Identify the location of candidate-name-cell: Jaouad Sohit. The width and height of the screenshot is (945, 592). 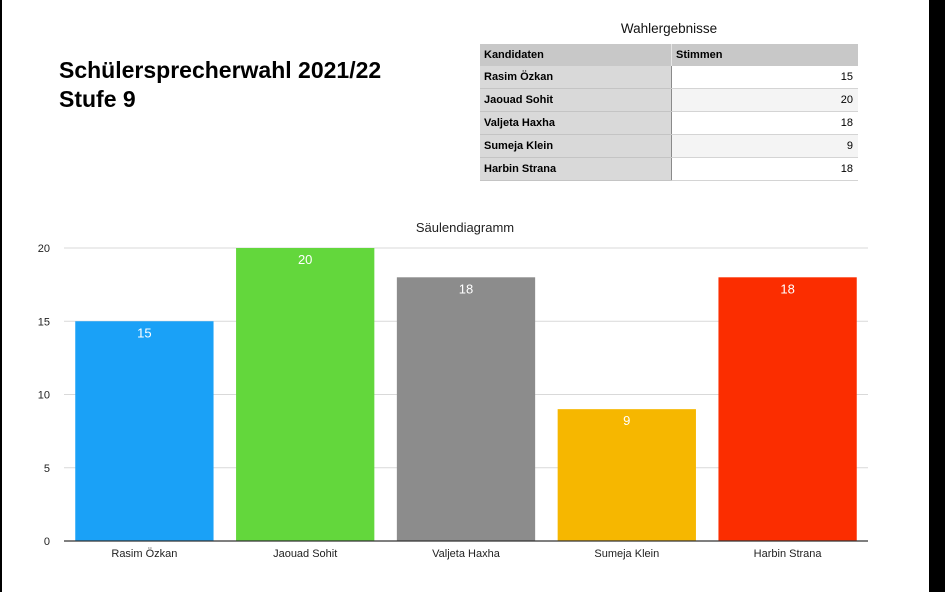
(576, 100).